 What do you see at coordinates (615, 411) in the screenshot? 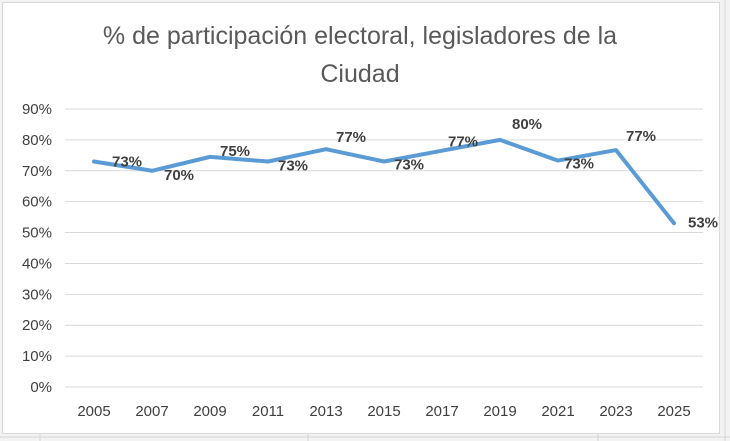
I see `x-tick-label: 2023` at bounding box center [615, 411].